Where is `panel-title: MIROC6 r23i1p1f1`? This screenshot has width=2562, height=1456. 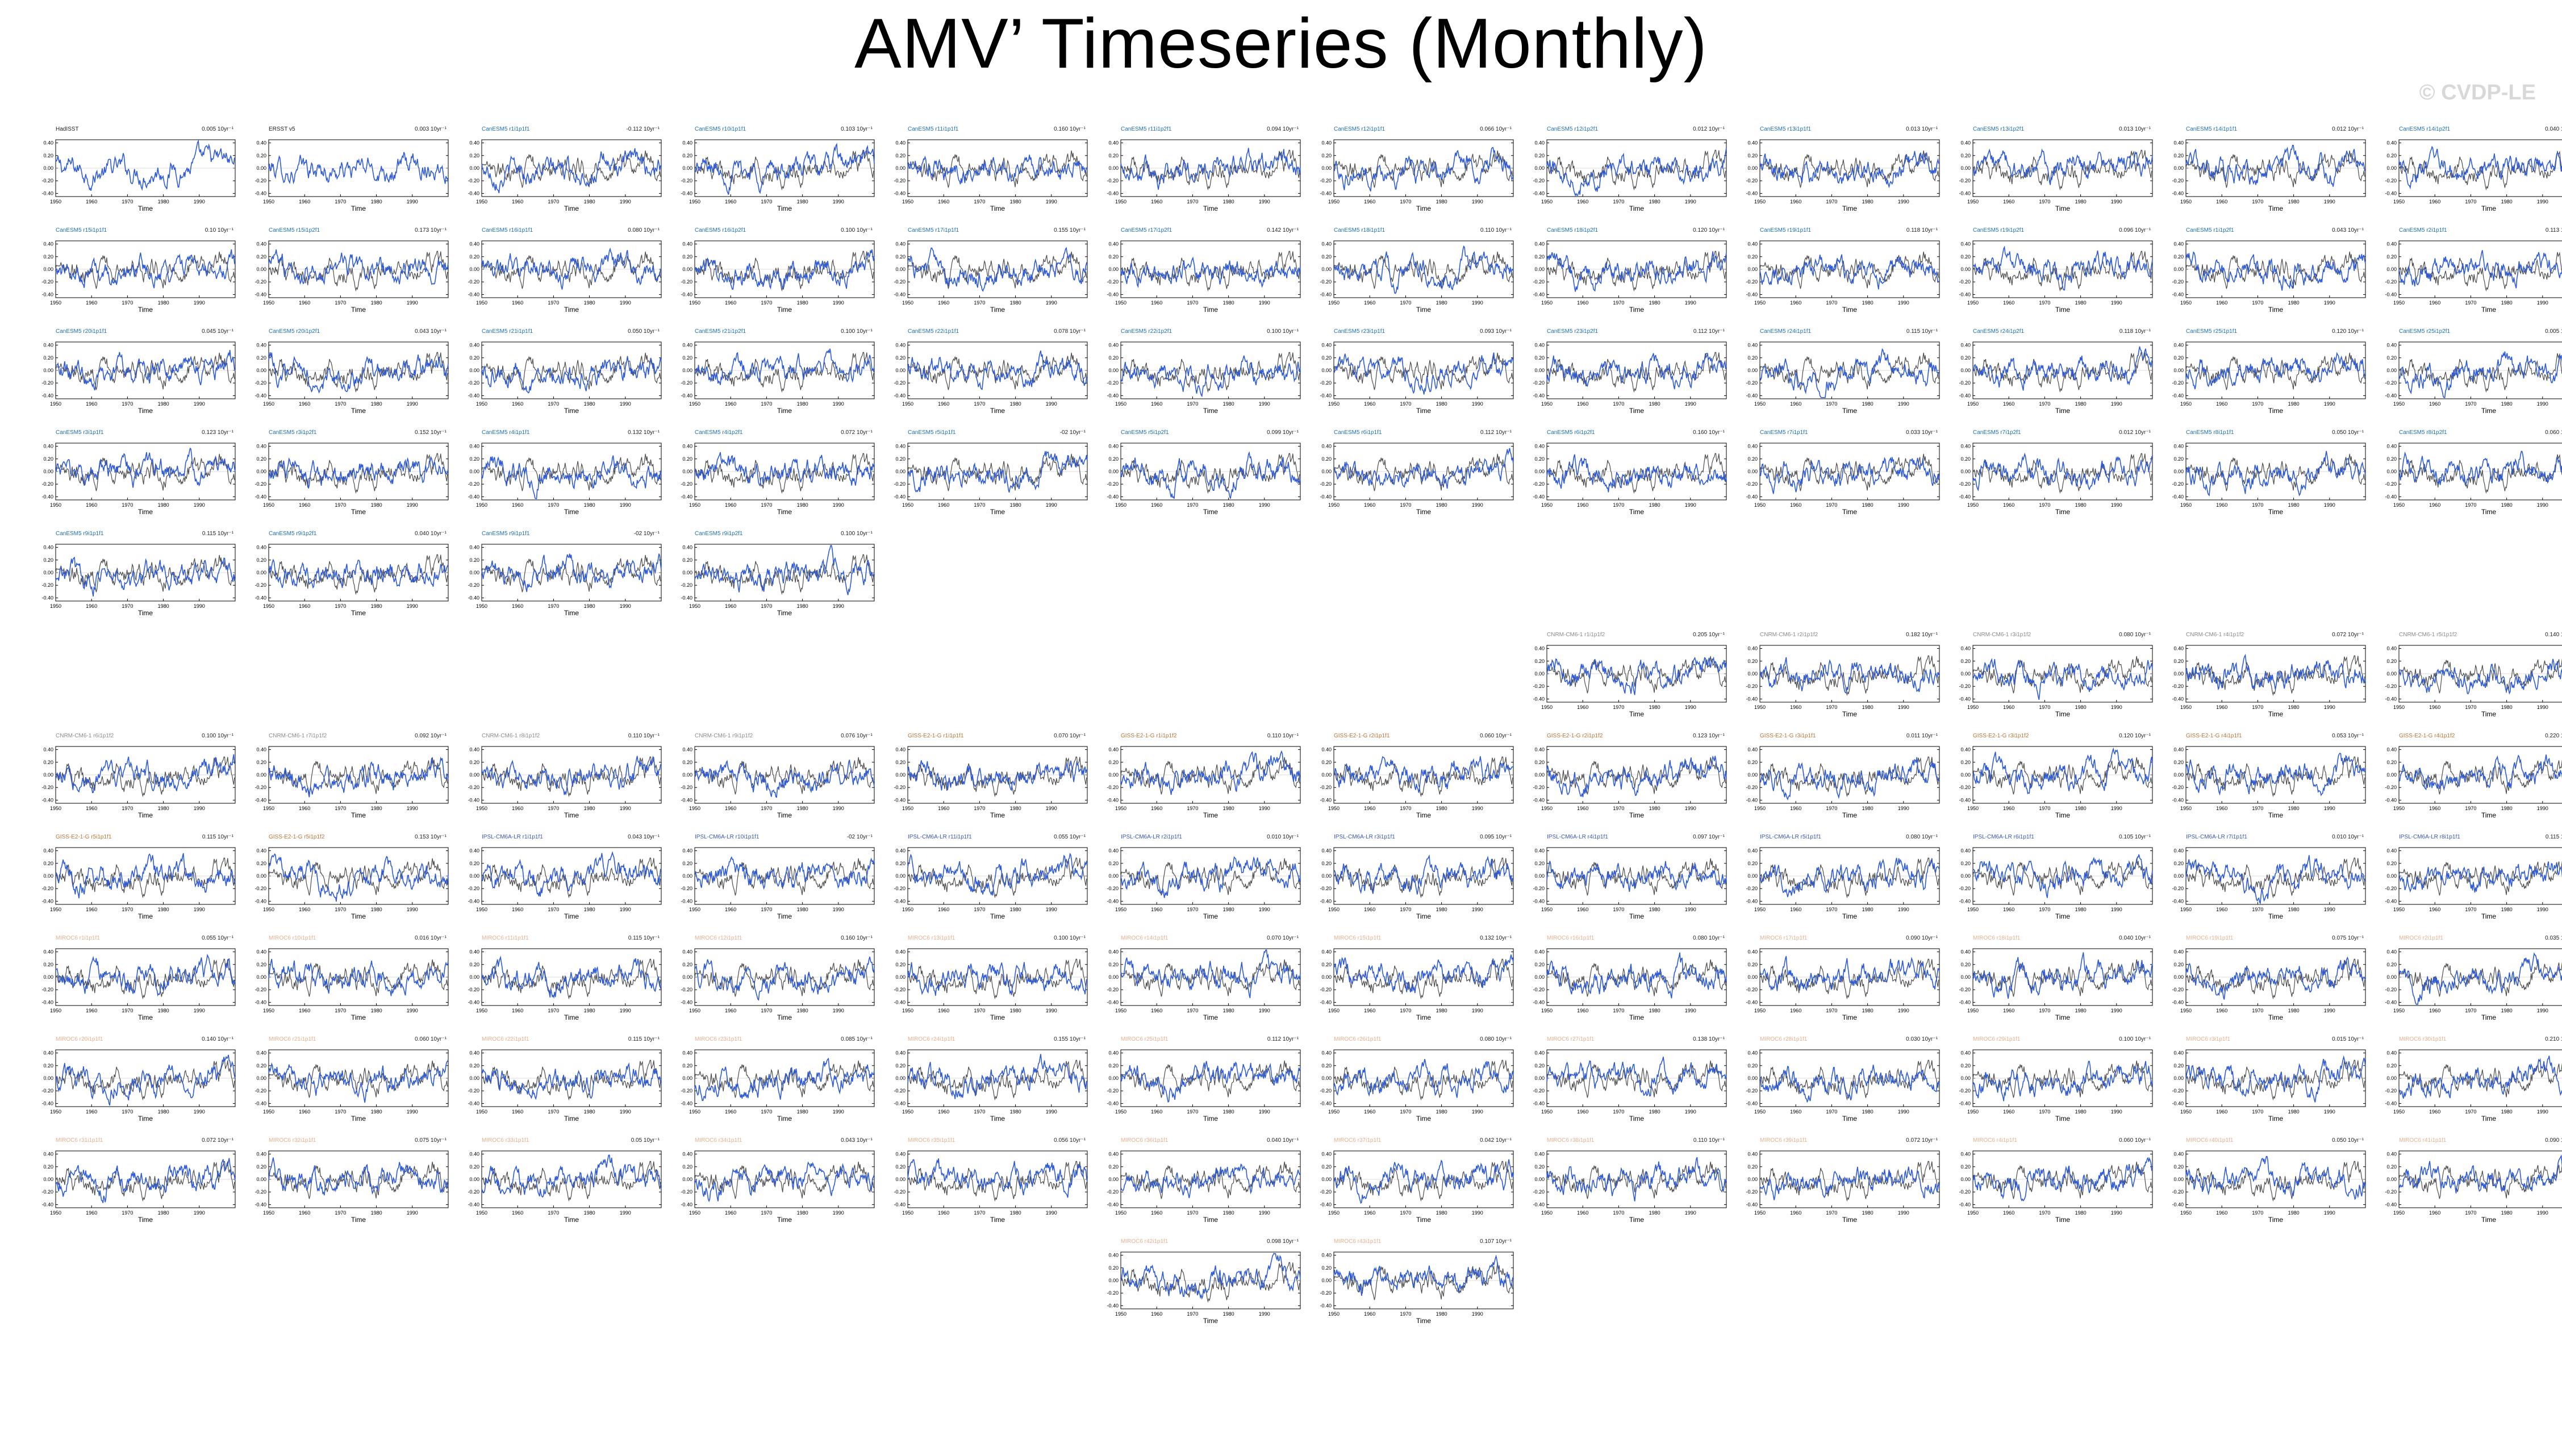
panel-title: MIROC6 r23i1p1f1 is located at coordinates (719, 1039).